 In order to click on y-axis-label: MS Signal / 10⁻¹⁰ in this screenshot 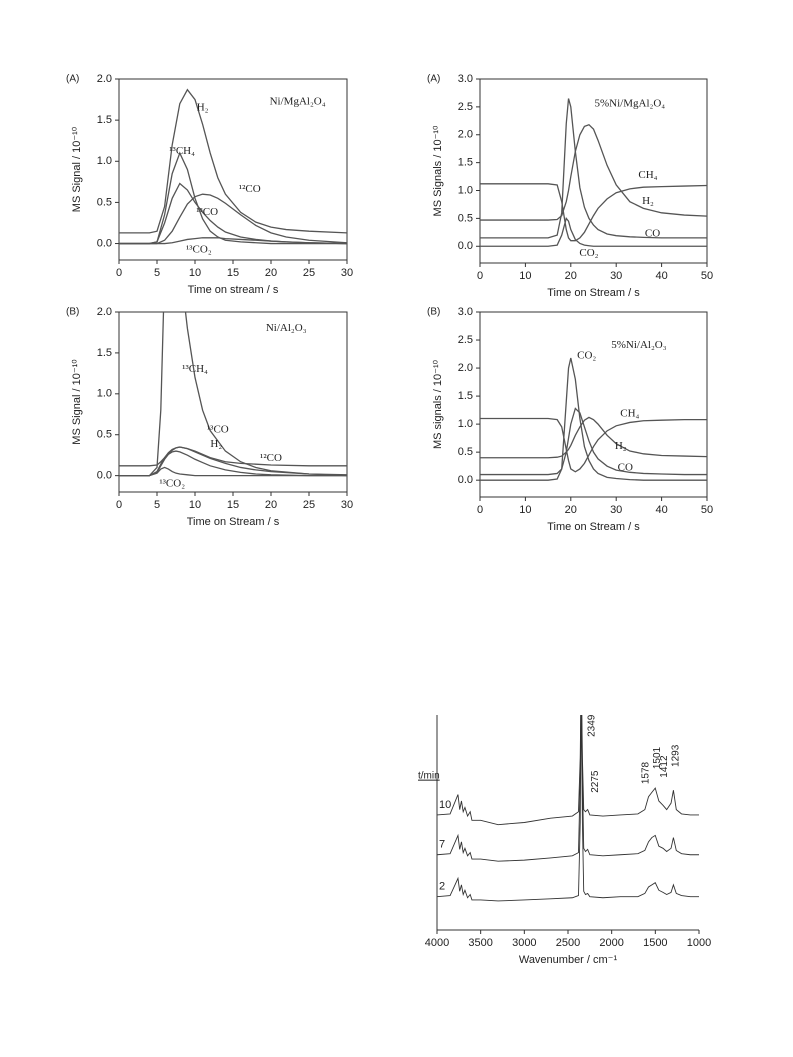, I will do `click(77, 169)`.